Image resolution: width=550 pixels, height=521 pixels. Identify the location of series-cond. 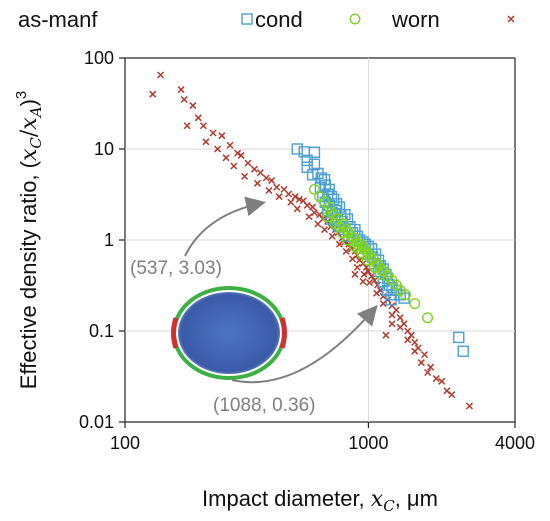
(371, 253).